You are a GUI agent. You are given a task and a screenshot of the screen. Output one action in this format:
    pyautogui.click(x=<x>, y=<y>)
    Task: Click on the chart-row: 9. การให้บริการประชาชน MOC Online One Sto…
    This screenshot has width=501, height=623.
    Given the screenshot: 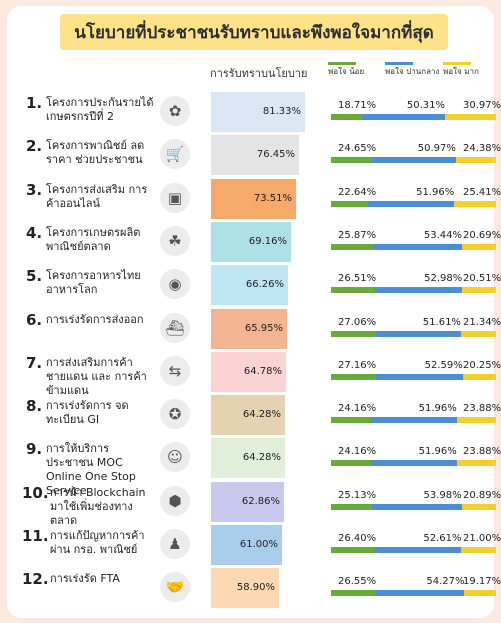 What is the action you would take?
    pyautogui.click(x=250, y=466)
    